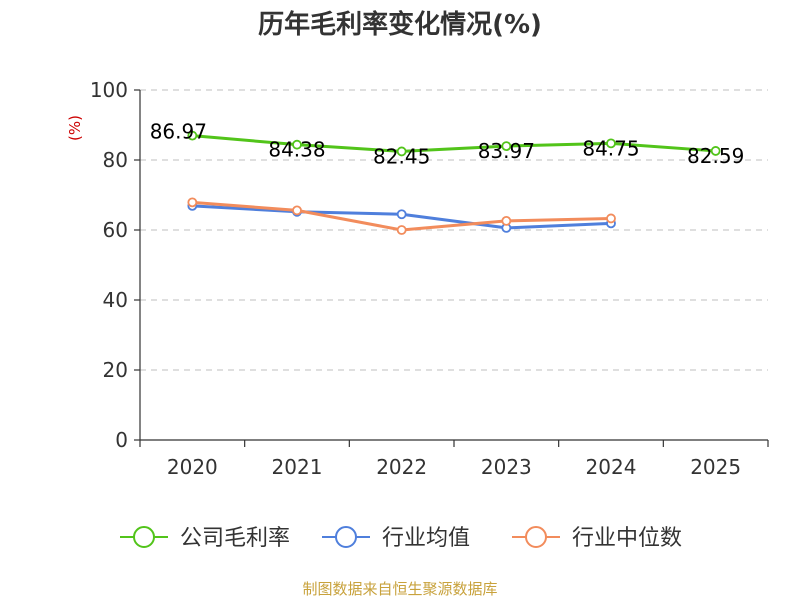 The image size is (800, 600). What do you see at coordinates (75, 128) in the screenshot?
I see `y-axis-unit-label: (%)` at bounding box center [75, 128].